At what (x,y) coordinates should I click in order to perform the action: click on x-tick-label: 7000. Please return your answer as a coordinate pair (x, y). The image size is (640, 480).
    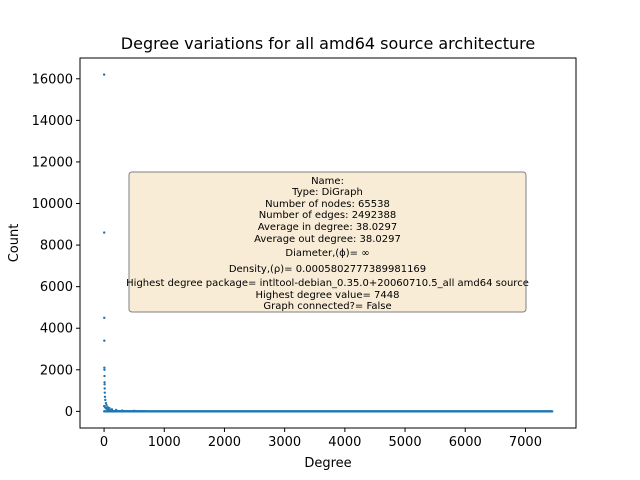
    Looking at the image, I should click on (525, 442).